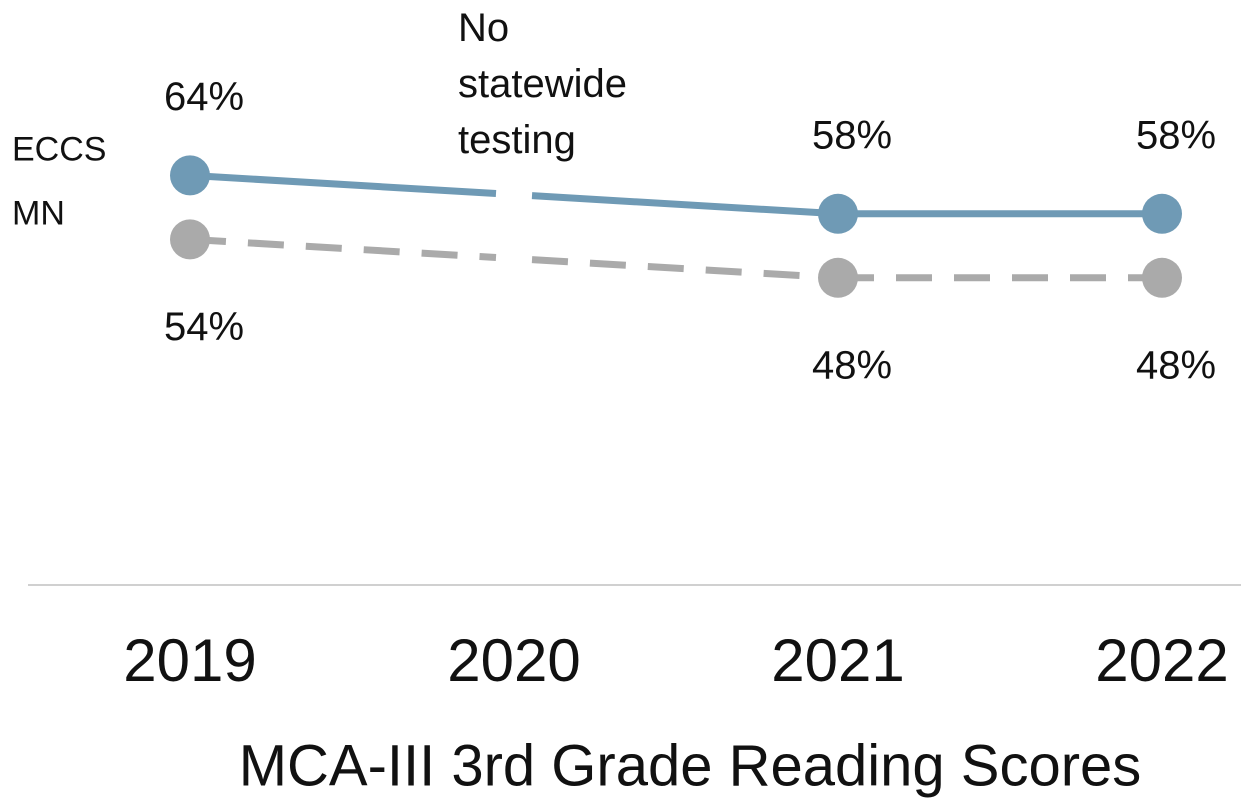  I want to click on legend-label: ECCS, so click(59, 149).